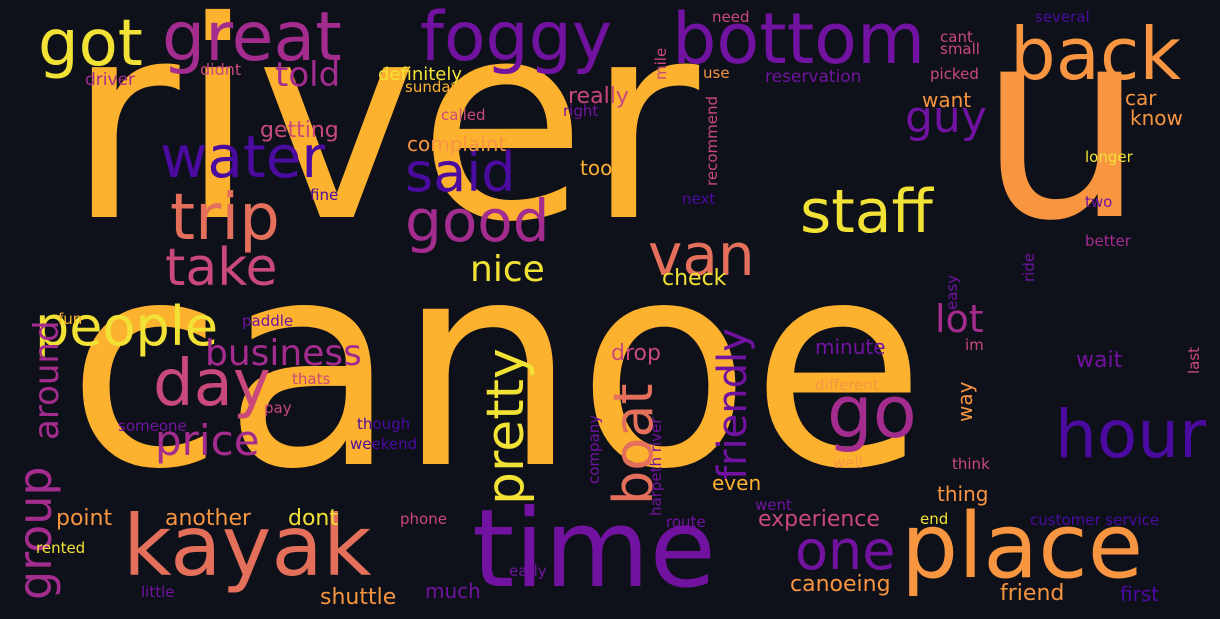 The width and height of the screenshot is (1220, 619). Describe the element at coordinates (959, 319) in the screenshot. I see `word-lot: lot` at that location.